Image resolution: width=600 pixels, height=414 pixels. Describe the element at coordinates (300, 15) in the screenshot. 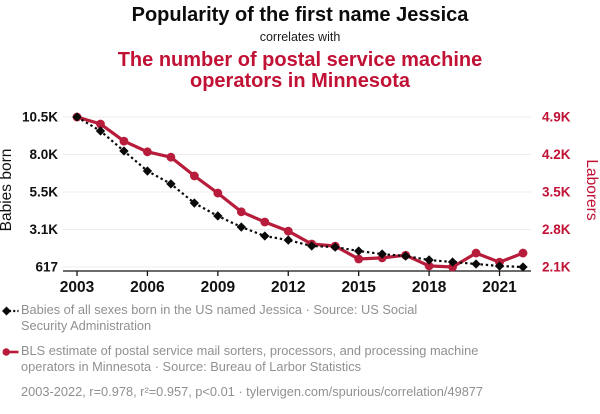

I see `page-title: Popularity of the first name Jessica` at that location.